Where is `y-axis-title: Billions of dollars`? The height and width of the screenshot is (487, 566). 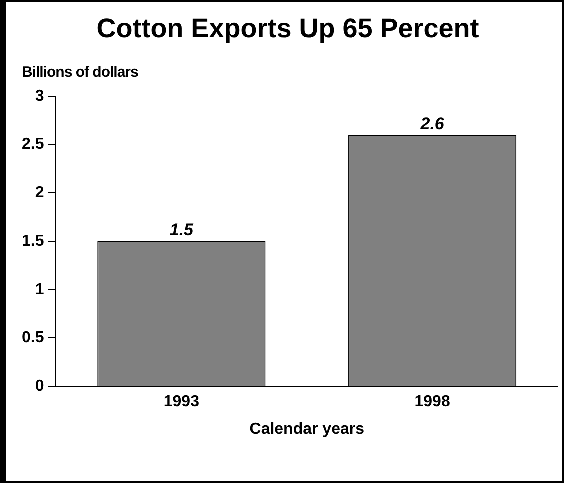 y-axis-title: Billions of dollars is located at coordinates (80, 72).